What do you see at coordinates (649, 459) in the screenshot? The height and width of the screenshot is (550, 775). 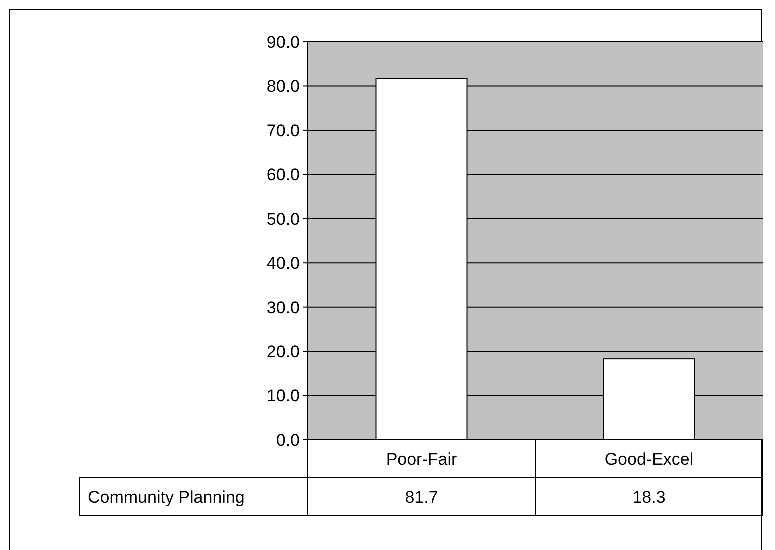 I see `x-tick-label: Good-Excel` at bounding box center [649, 459].